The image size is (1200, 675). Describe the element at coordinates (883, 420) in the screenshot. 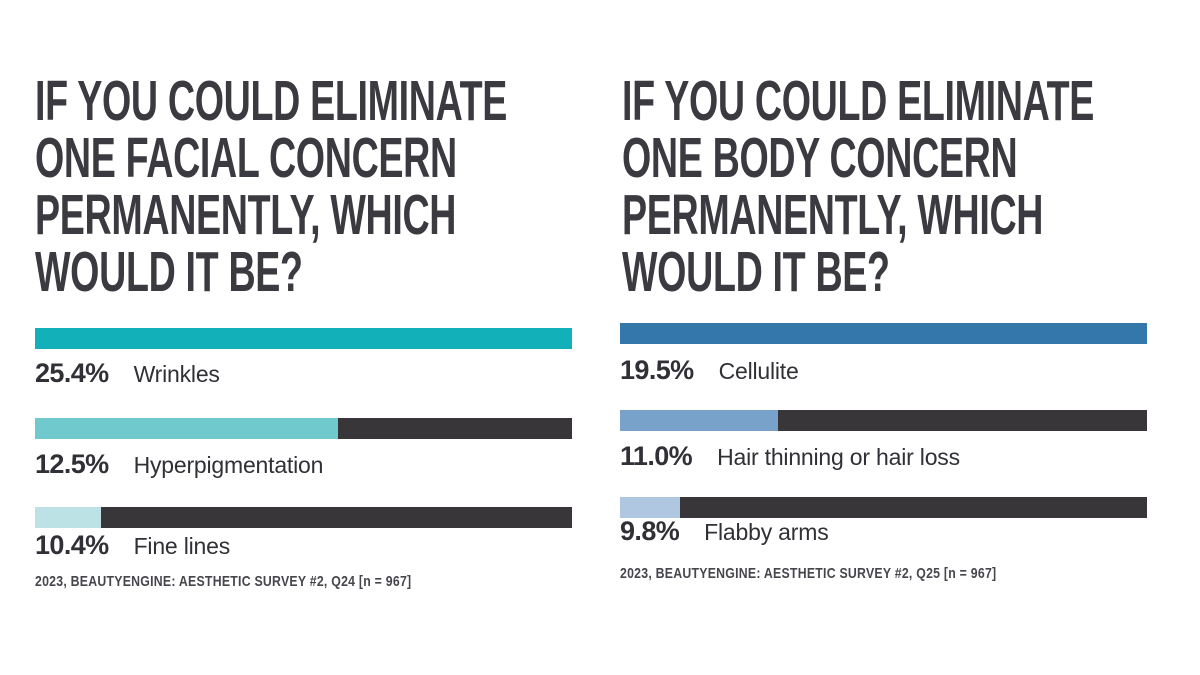

I see `bar-row-hair-thinning` at that location.